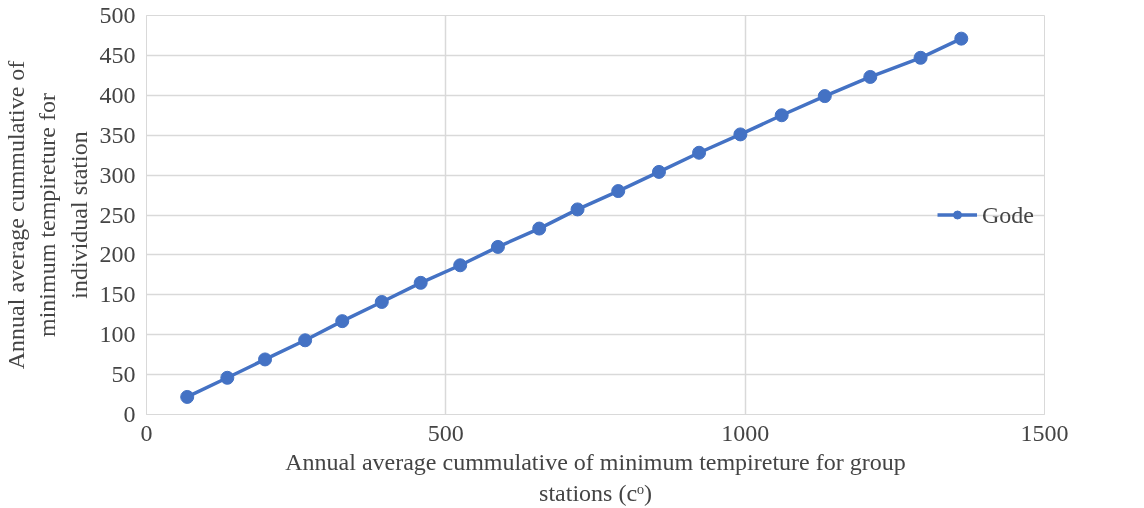 The image size is (1144, 508). Describe the element at coordinates (117, 94) in the screenshot. I see `y-tick-label: 400` at that location.